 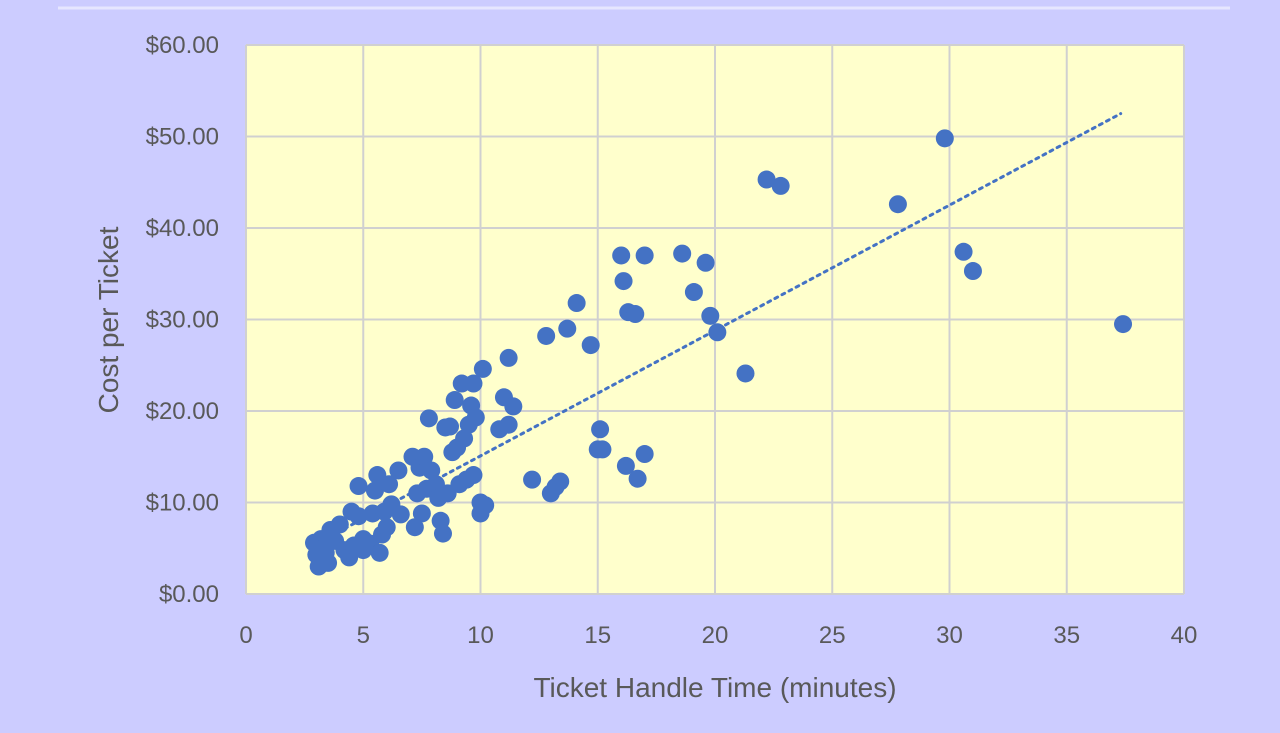 I want to click on y-tick-label: $20.00, so click(x=182, y=411).